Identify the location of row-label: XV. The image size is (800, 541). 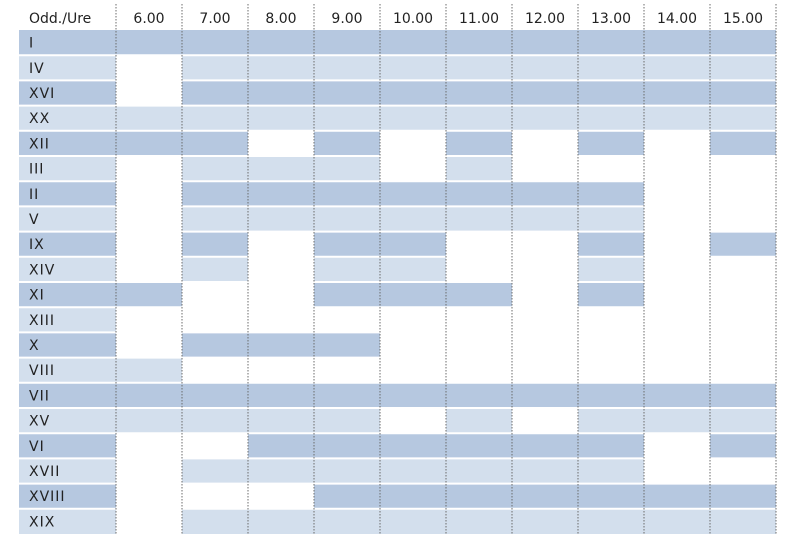
(39, 422).